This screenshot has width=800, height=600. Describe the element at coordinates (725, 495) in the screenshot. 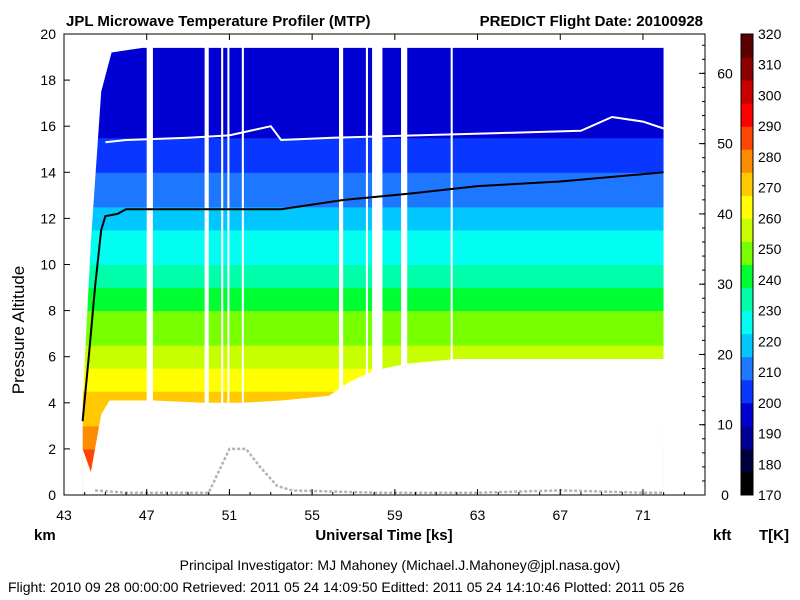

I see `y2-tick-label: 0` at that location.